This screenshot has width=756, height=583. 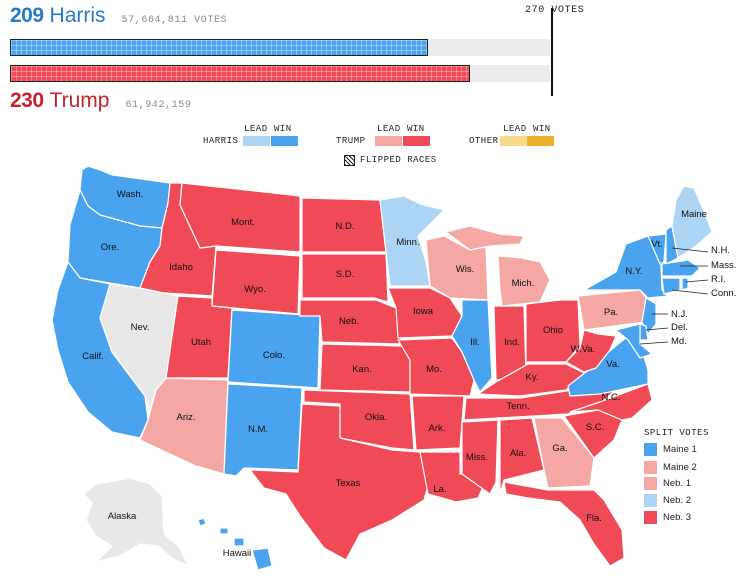 What do you see at coordinates (122, 516) in the screenshot?
I see `label-alaska: Alaska` at bounding box center [122, 516].